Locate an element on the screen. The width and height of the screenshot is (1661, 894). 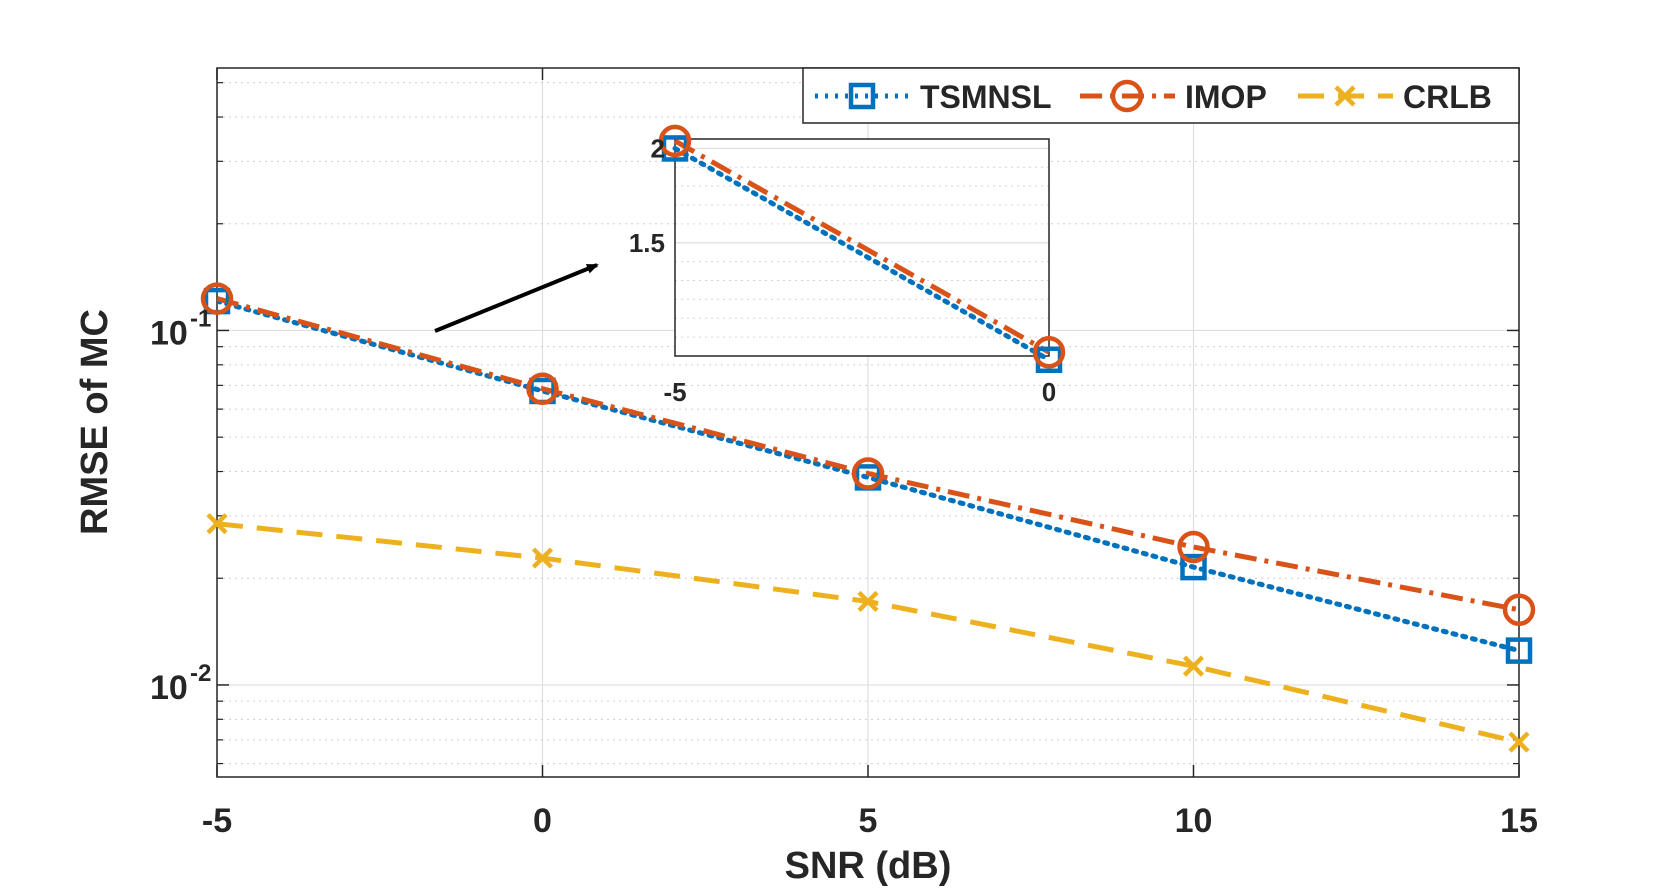
inset-markers is located at coordinates (862, 249).